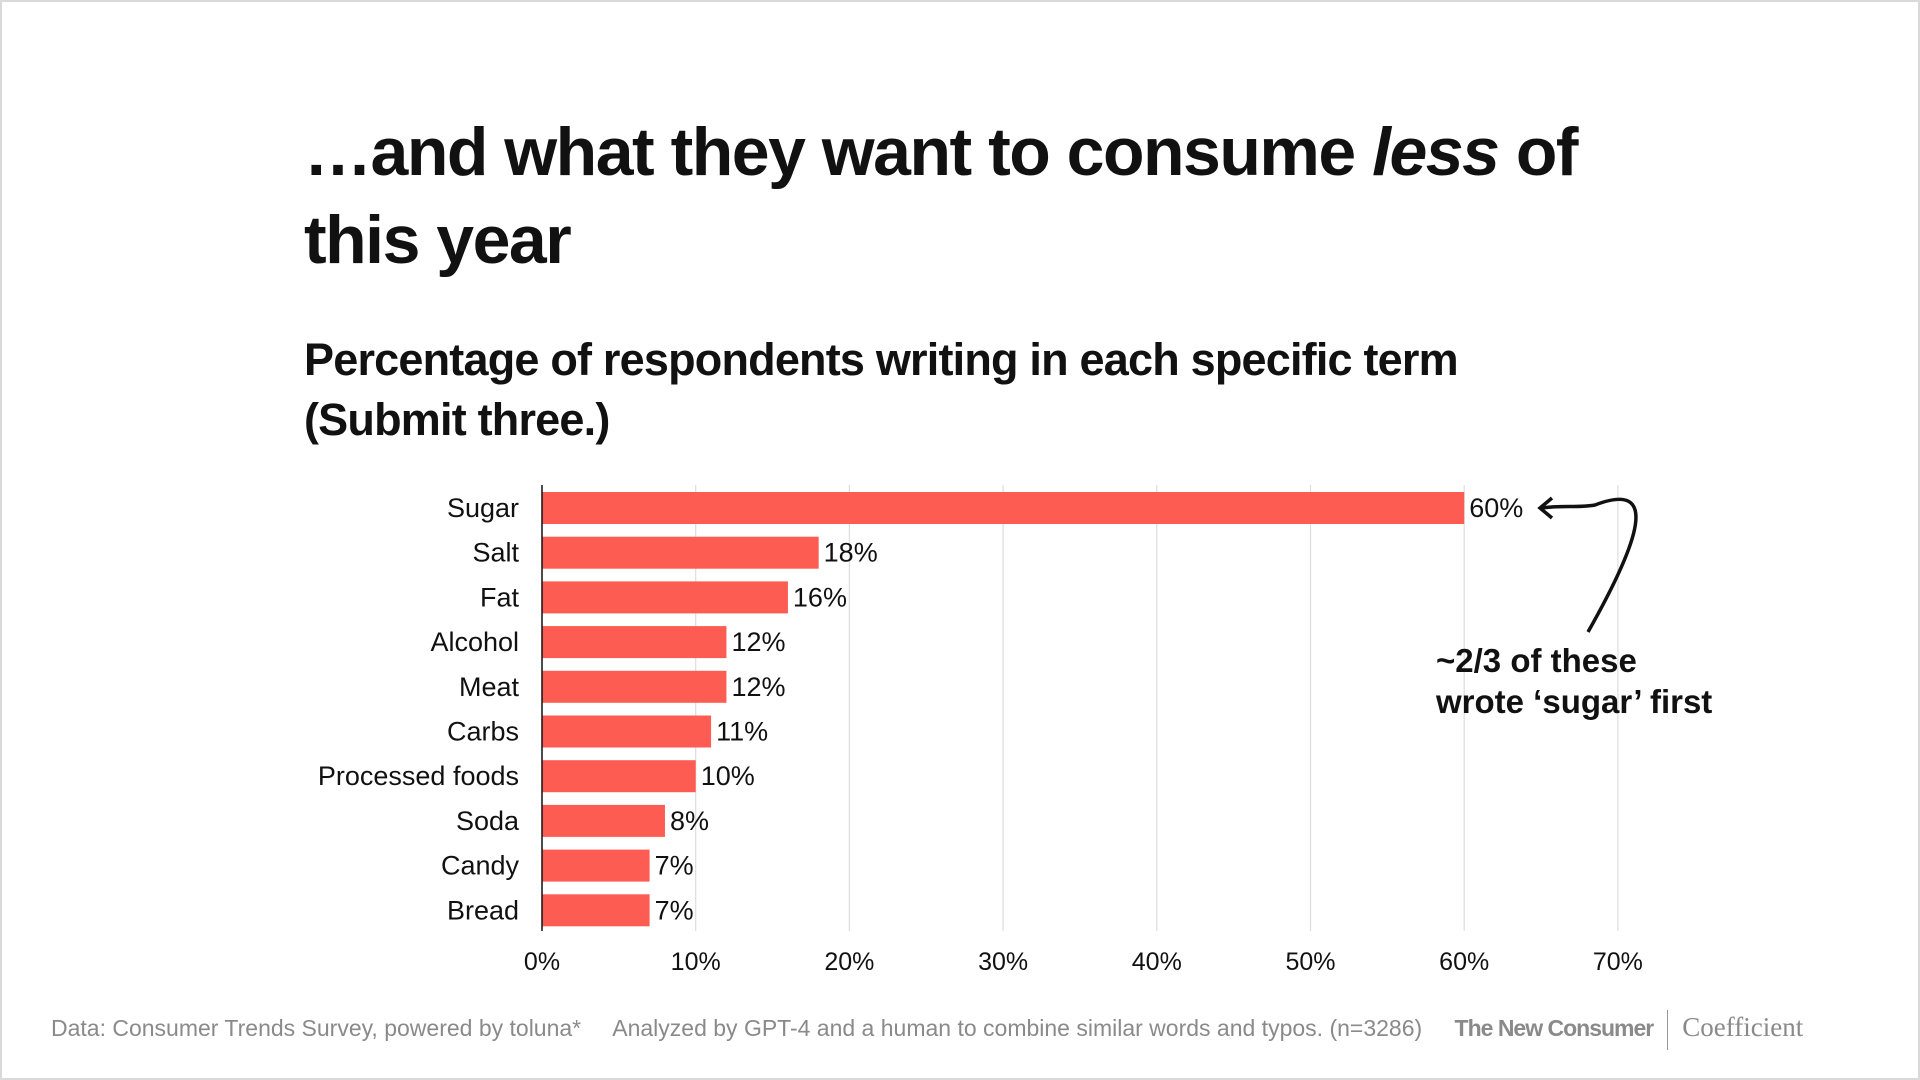  What do you see at coordinates (483, 732) in the screenshot?
I see `category-label: Carbs` at bounding box center [483, 732].